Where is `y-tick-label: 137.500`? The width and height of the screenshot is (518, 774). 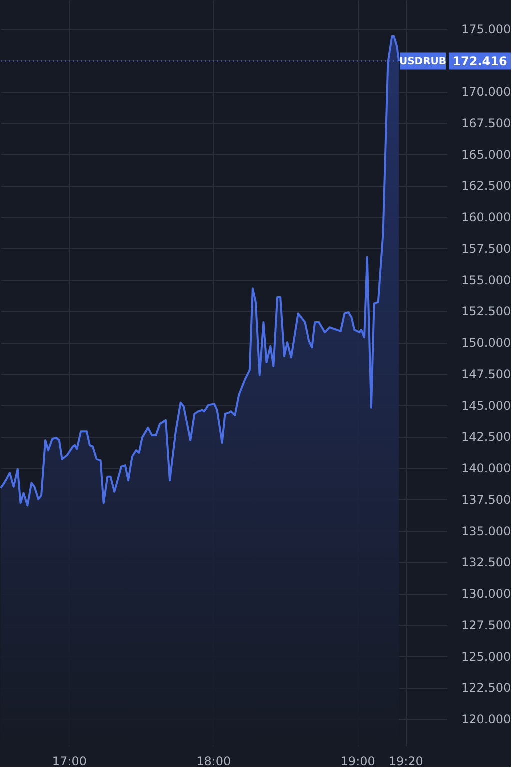 y-tick-label: 137.500 is located at coordinates (487, 499).